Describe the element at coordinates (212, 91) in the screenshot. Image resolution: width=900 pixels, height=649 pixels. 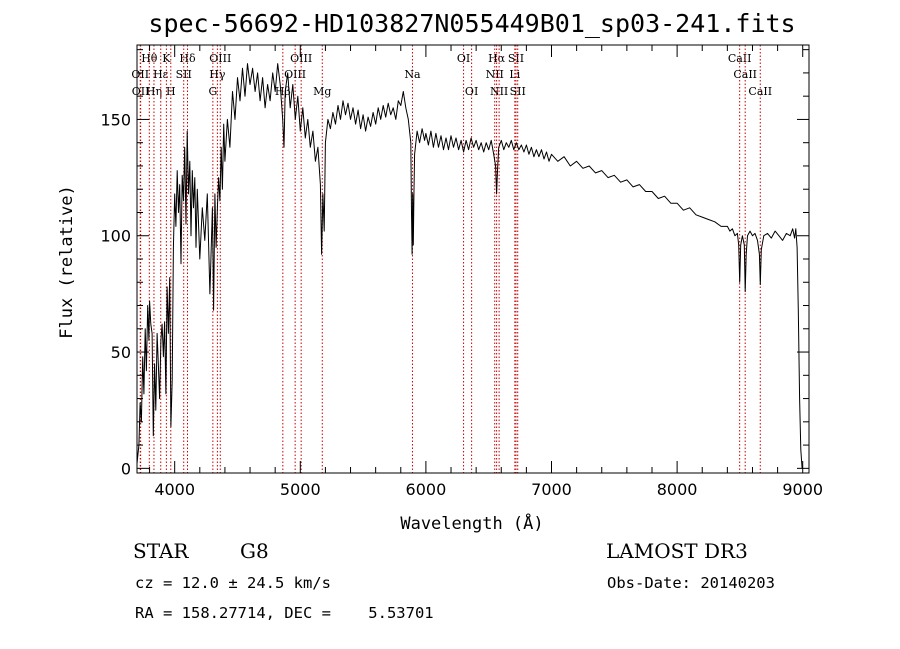
I see `spectral-line-label-9: G` at that location.